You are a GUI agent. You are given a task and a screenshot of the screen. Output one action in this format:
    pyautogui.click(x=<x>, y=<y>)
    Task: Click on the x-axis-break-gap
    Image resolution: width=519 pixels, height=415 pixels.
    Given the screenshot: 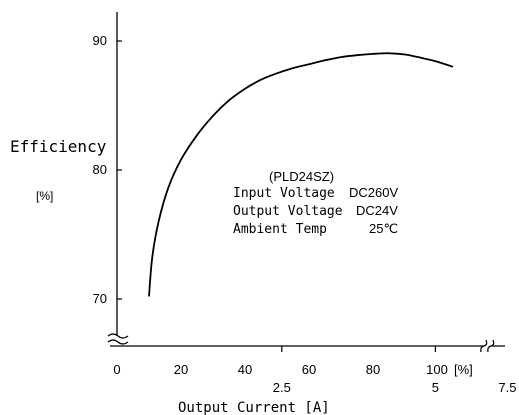 What is the action you would take?
    pyautogui.click(x=487, y=346)
    